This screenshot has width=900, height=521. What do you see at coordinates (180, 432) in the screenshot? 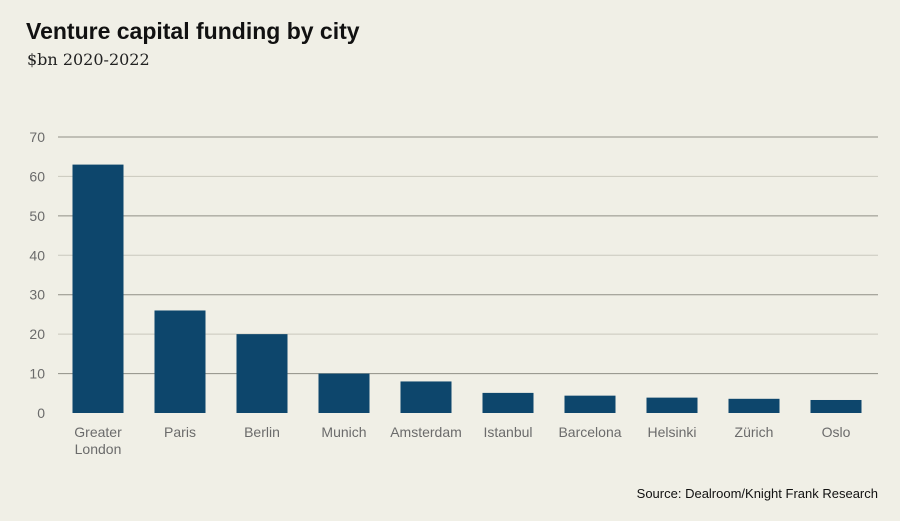
I see `x-tick-label: Paris` at bounding box center [180, 432].